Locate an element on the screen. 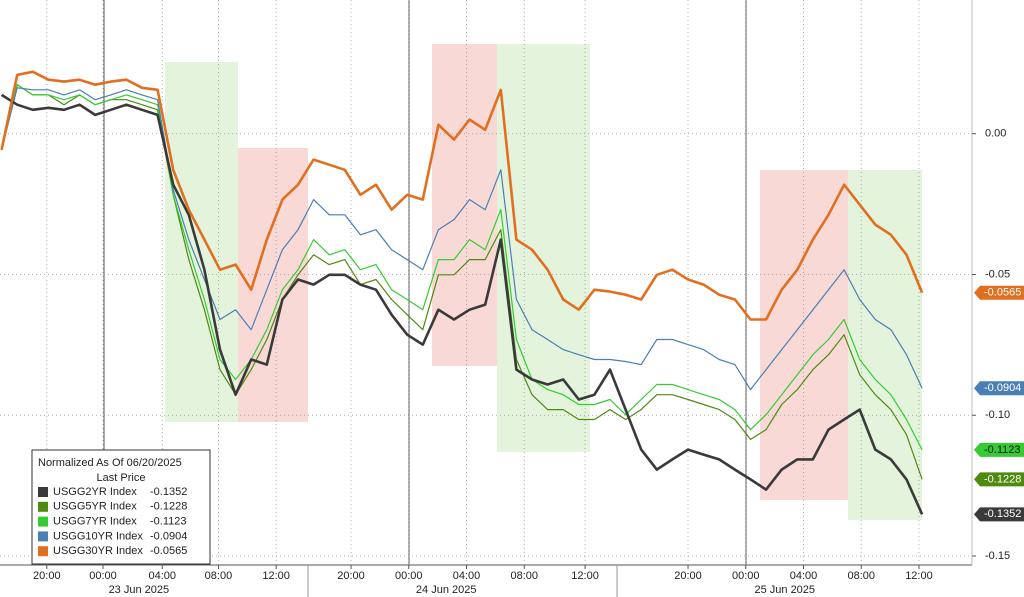  legend-value: -0.1352 is located at coordinates (168, 492).